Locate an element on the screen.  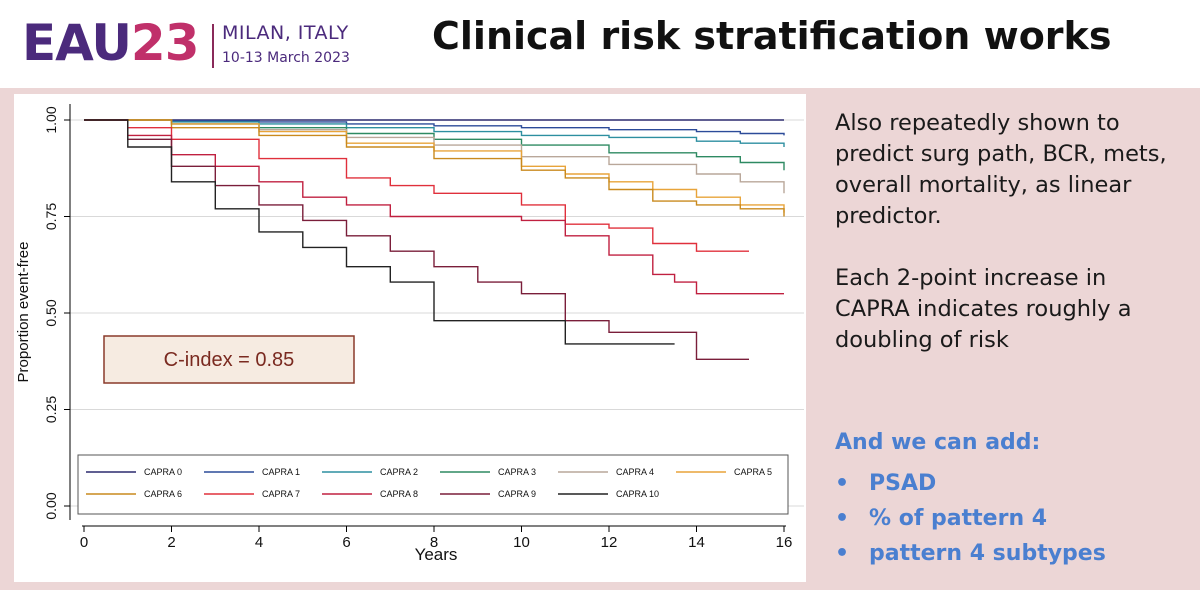
y-tick-label: 0.25 is located at coordinates (51, 409).